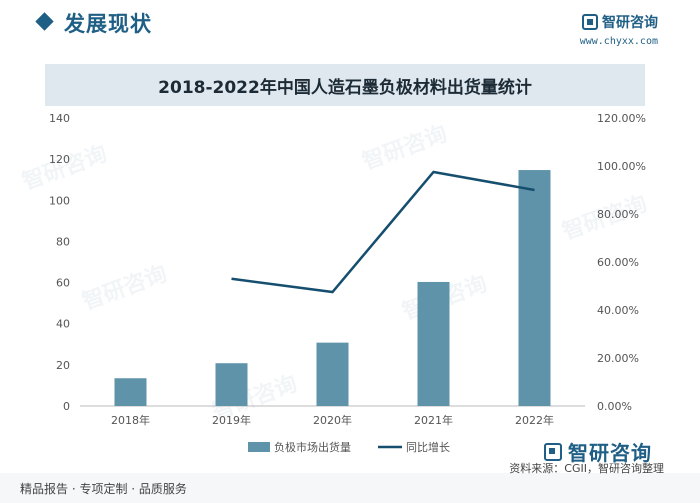 The image size is (700, 503). I want to click on footer-logo: 智研咨询, so click(598, 451).